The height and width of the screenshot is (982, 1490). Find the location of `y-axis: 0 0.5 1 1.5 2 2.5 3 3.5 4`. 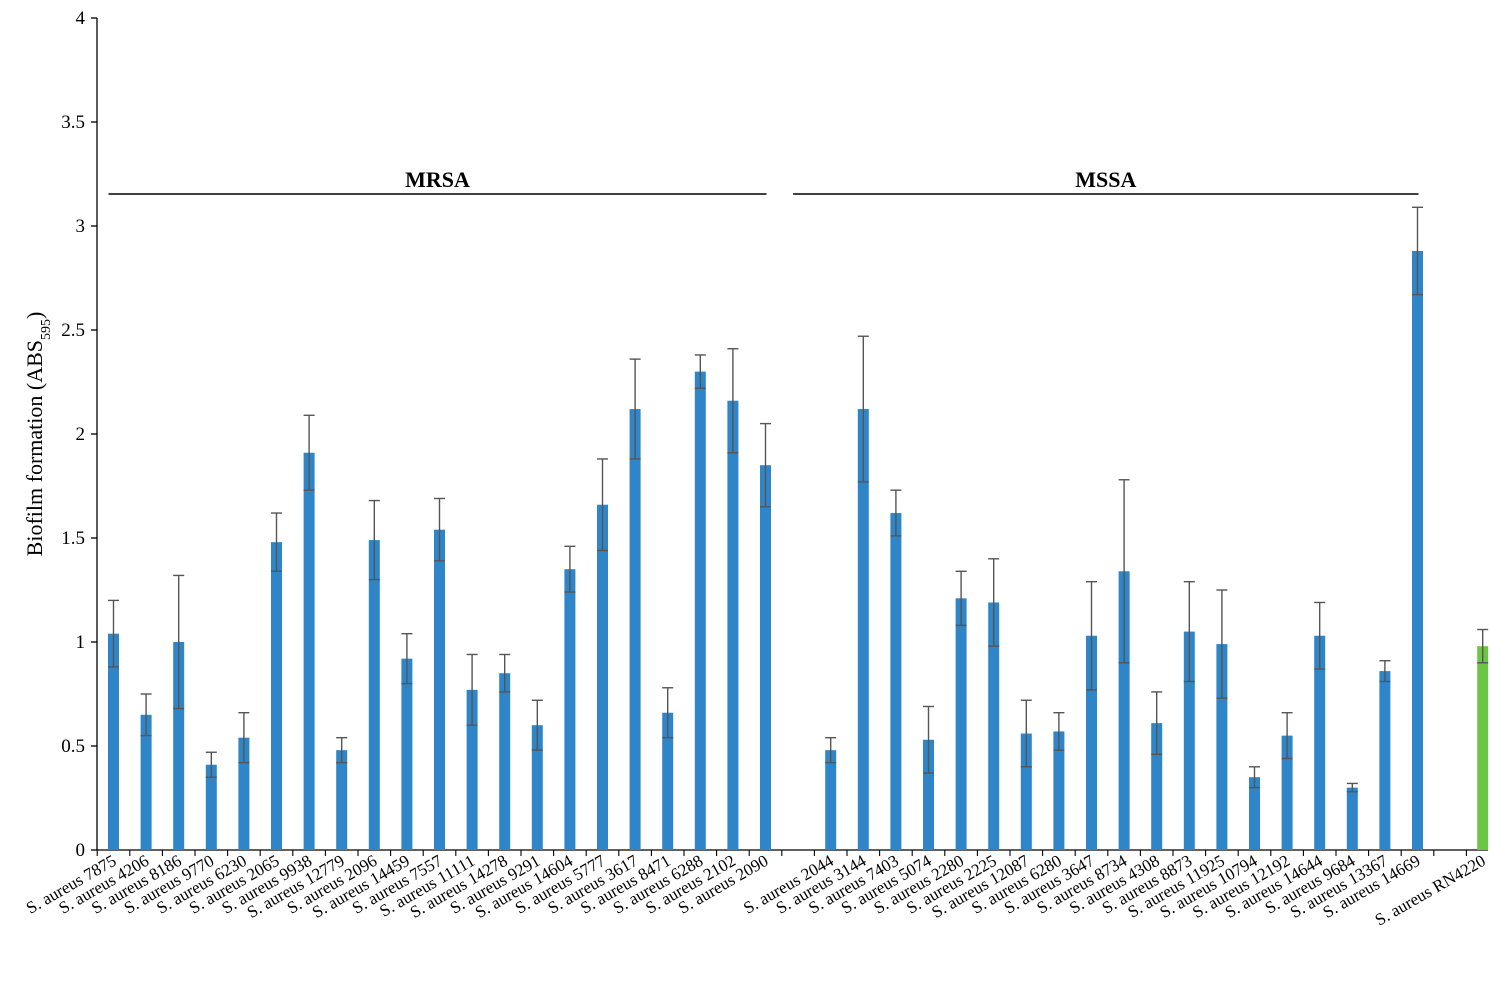

y-axis: 0 0.5 1 1.5 2 2.5 3 3.5 4 is located at coordinates (79, 434).